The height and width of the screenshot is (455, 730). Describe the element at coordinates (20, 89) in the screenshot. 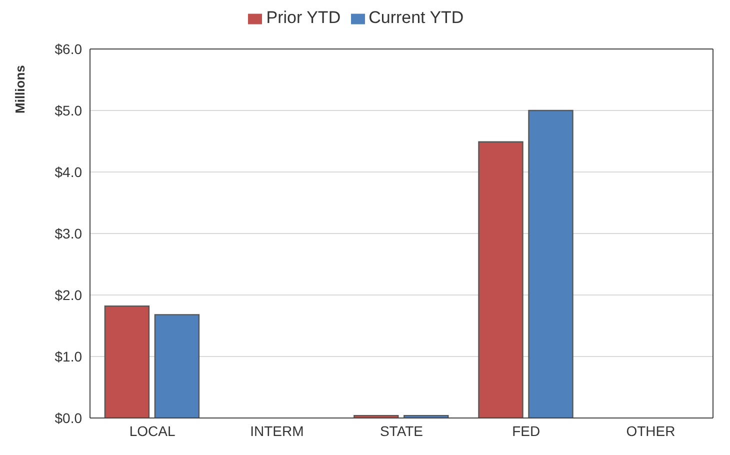

I see `y-axis-title: Millions` at that location.